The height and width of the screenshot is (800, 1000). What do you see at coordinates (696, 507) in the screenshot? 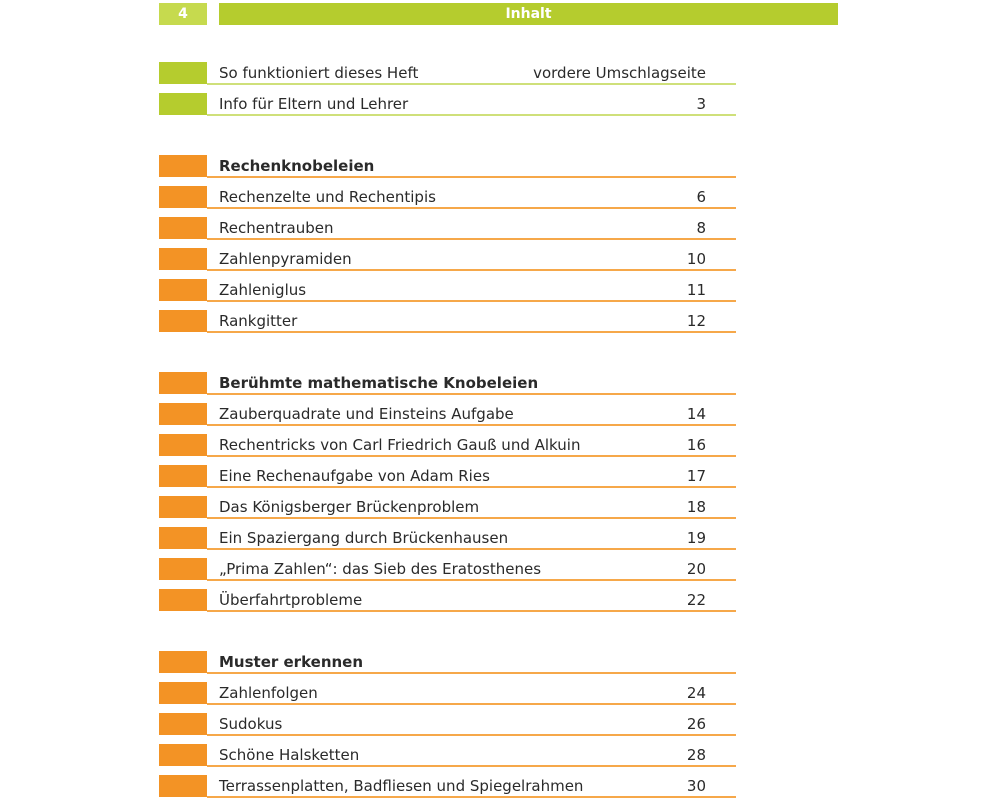
I see `entry-page: 18` at bounding box center [696, 507].